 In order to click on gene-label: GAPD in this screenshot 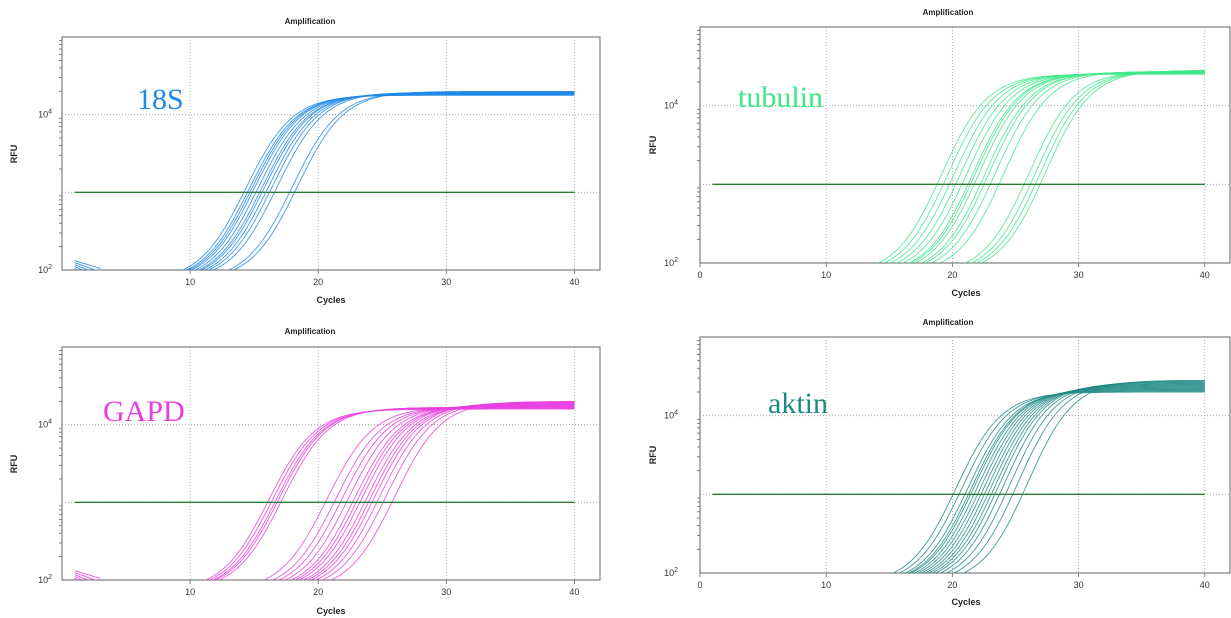, I will do `click(144, 411)`.